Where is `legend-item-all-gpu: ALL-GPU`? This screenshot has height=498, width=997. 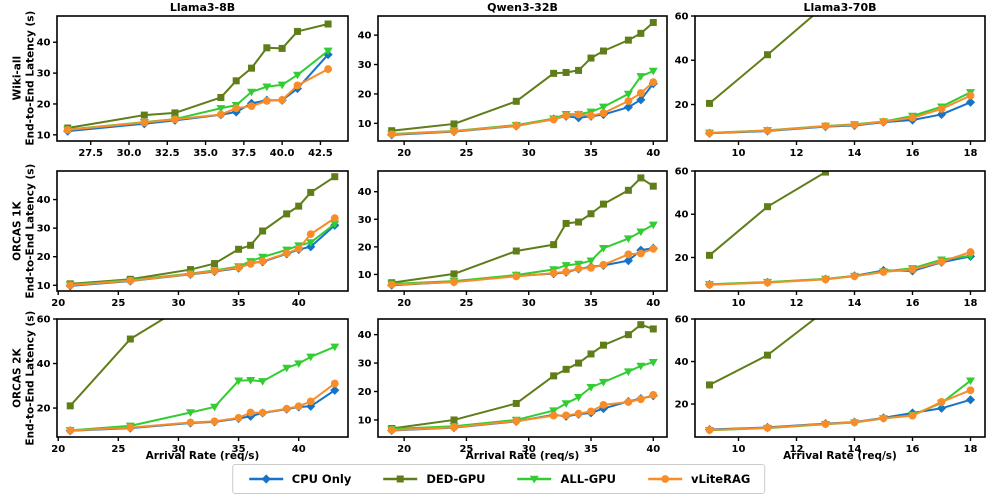
legend-item-all-gpu: ALL-GPU is located at coordinates (565, 479).